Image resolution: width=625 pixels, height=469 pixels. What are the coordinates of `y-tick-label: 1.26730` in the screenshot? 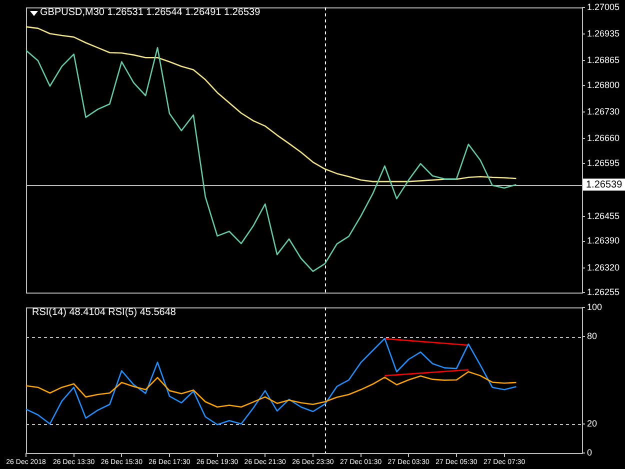 It's located at (603, 111).